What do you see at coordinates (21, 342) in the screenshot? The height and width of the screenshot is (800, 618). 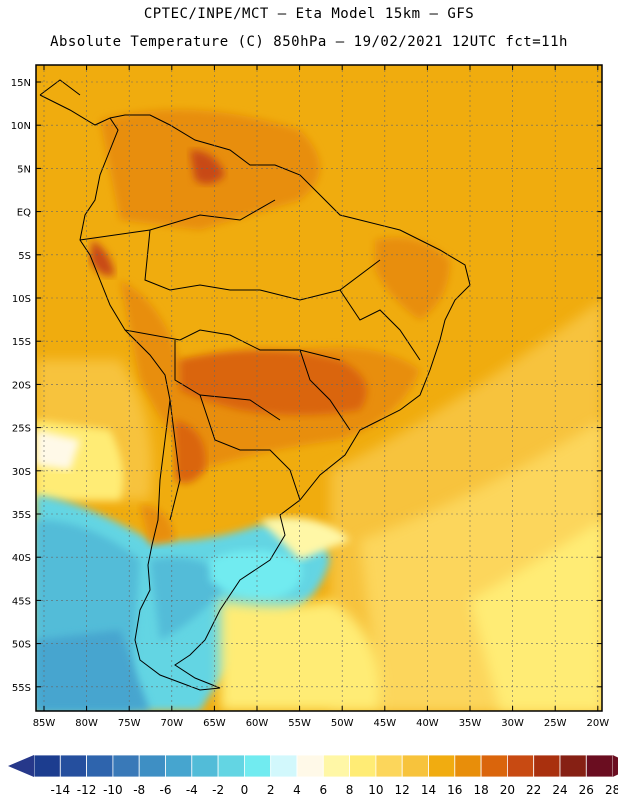 I see `lat-label: 15S` at bounding box center [21, 342].